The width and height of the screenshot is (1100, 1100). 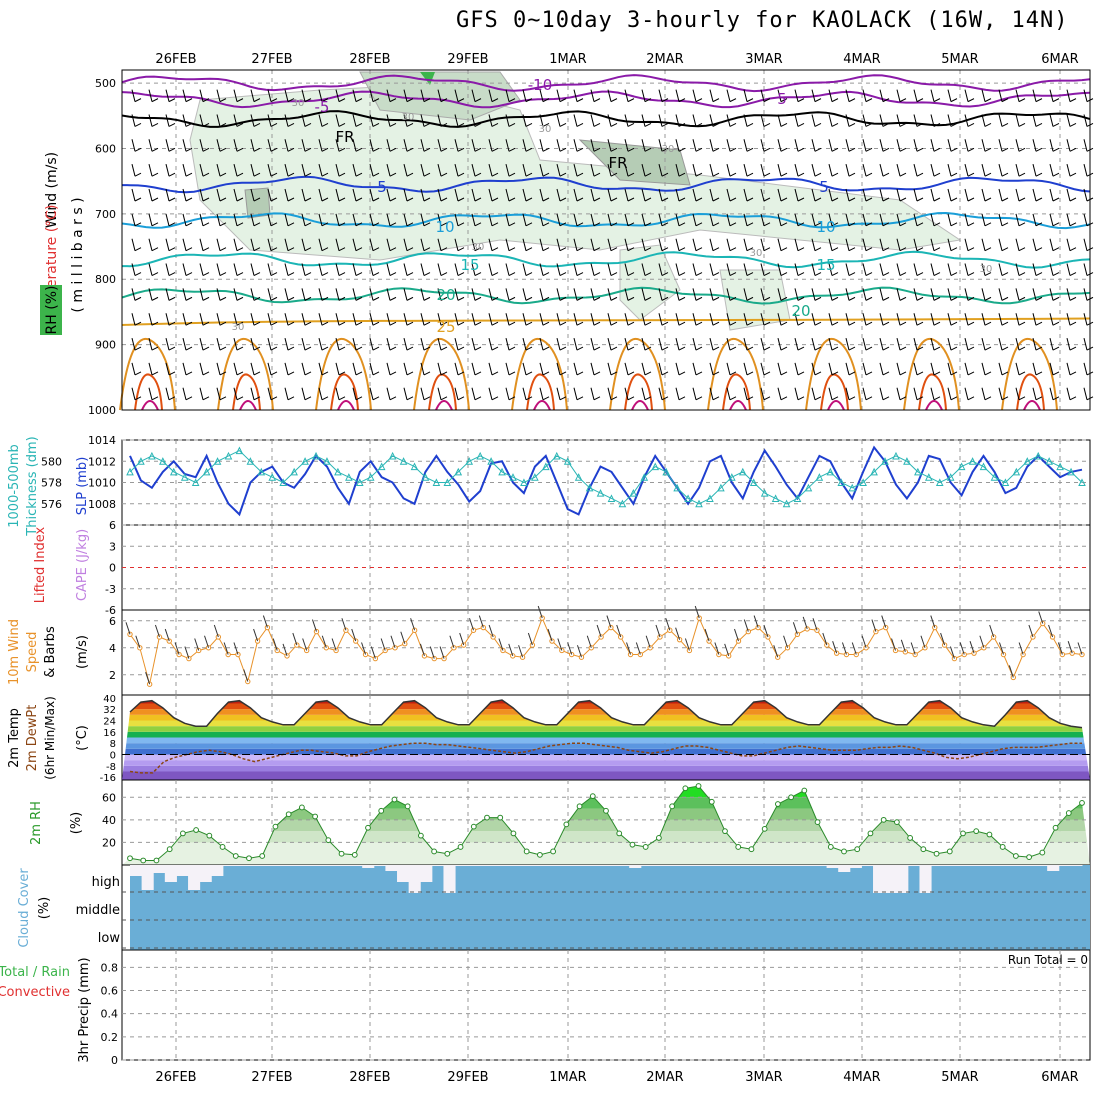 I want to click on label-cape: CAPE (J/kg), so click(x=82, y=565).